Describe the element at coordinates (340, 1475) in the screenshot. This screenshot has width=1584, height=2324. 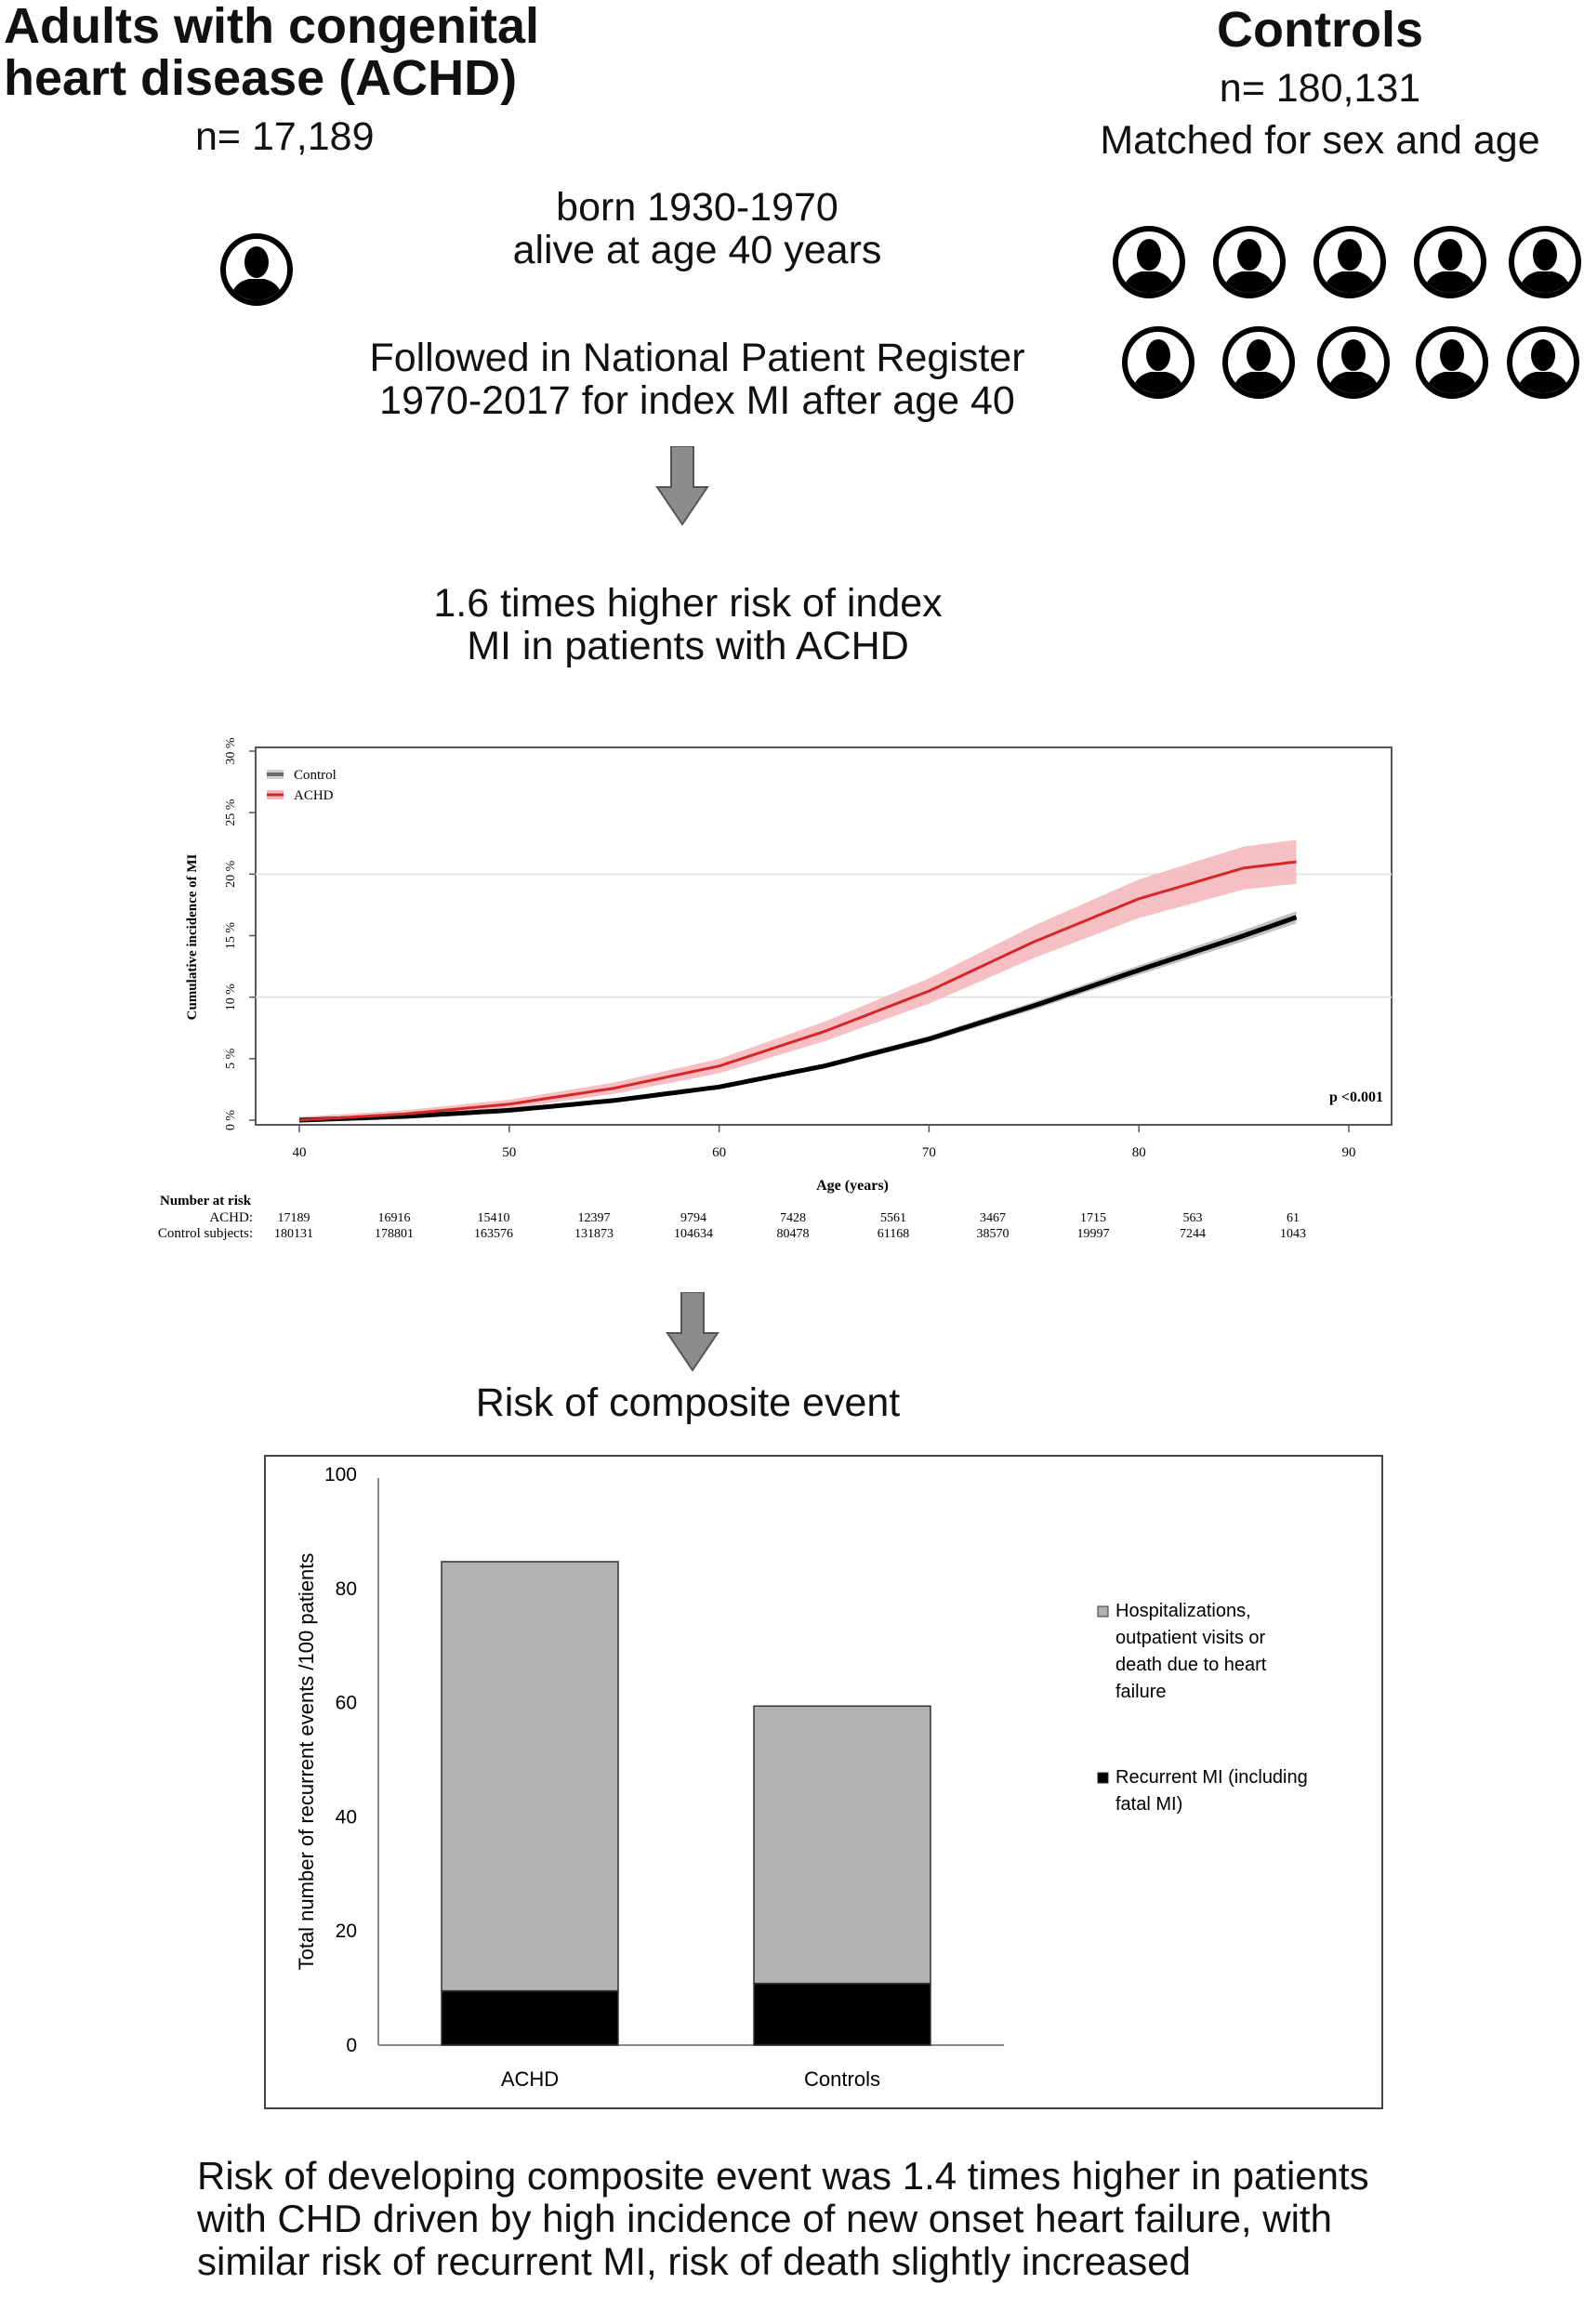
I see `bar-y-tick-label: 100` at that location.